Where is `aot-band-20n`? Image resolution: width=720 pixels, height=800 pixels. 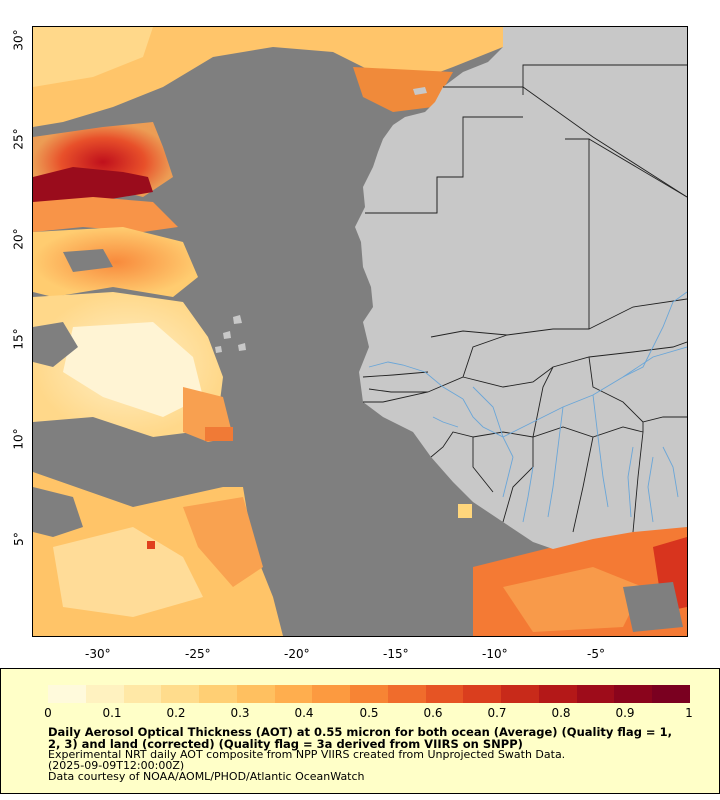
aot-band-20n is located at coordinates (115, 262).